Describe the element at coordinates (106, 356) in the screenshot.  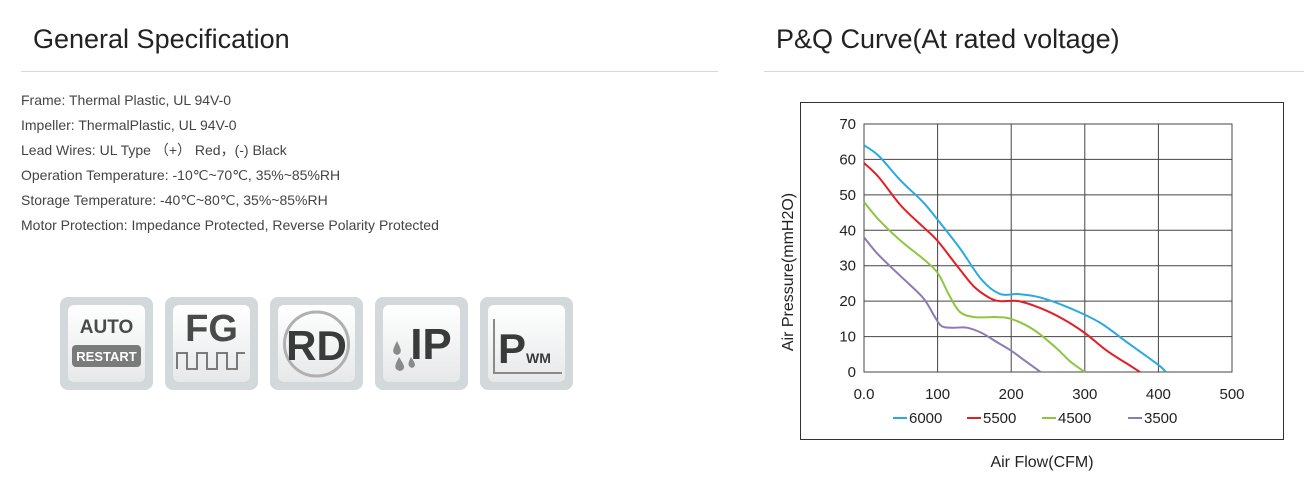
I see `restart-label: RESTART` at that location.